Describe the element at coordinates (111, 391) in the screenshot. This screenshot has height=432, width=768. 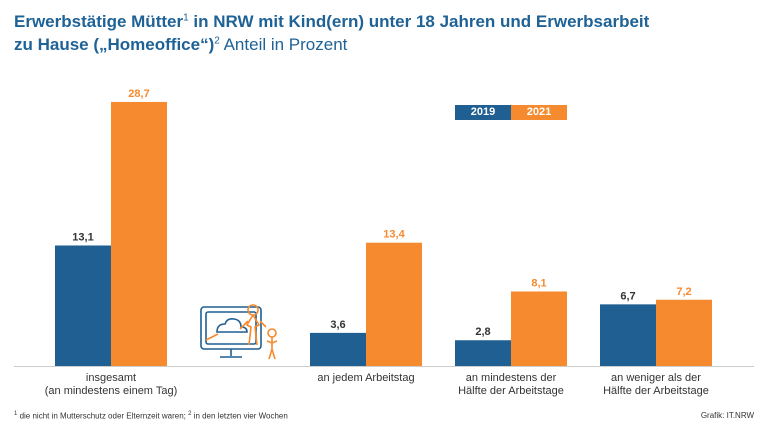
I see `category-label-0-1: (an mindestens einem Tag)` at that location.